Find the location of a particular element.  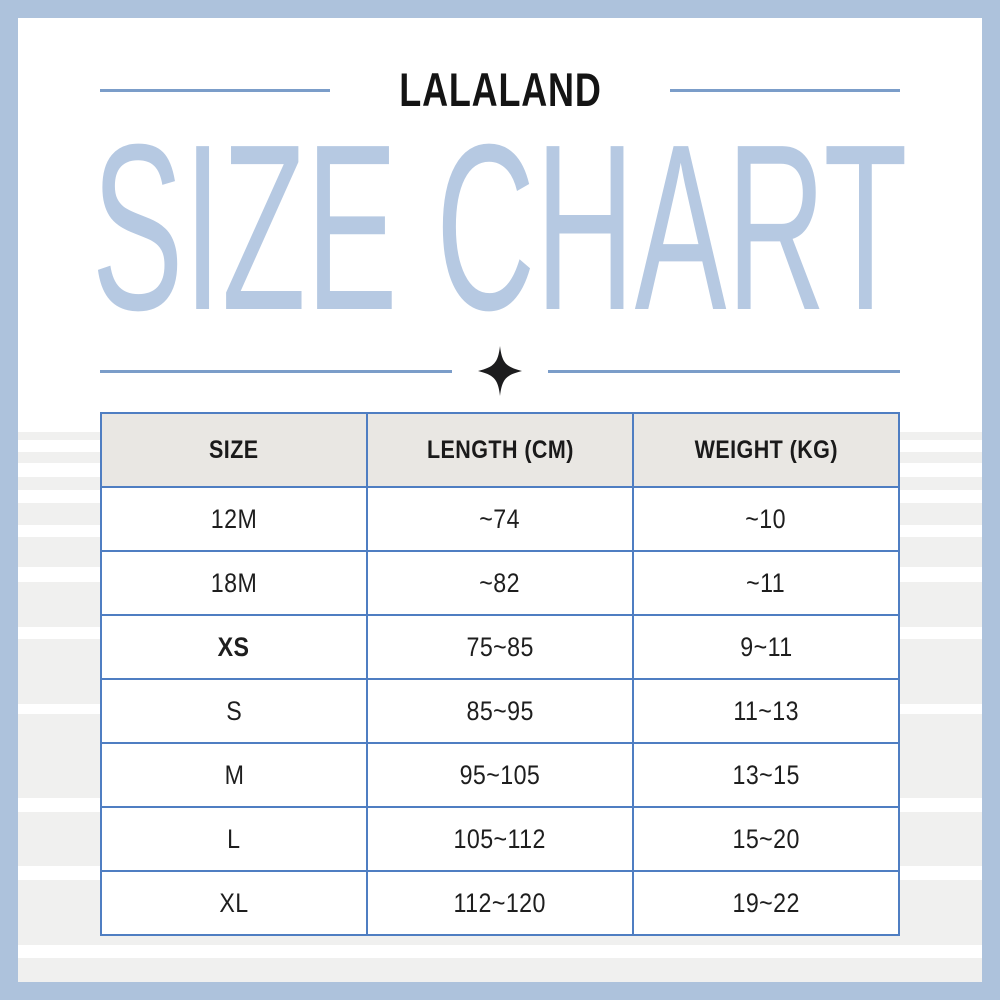

col-header-weight: WEIGHT (KG) is located at coordinates (766, 450).